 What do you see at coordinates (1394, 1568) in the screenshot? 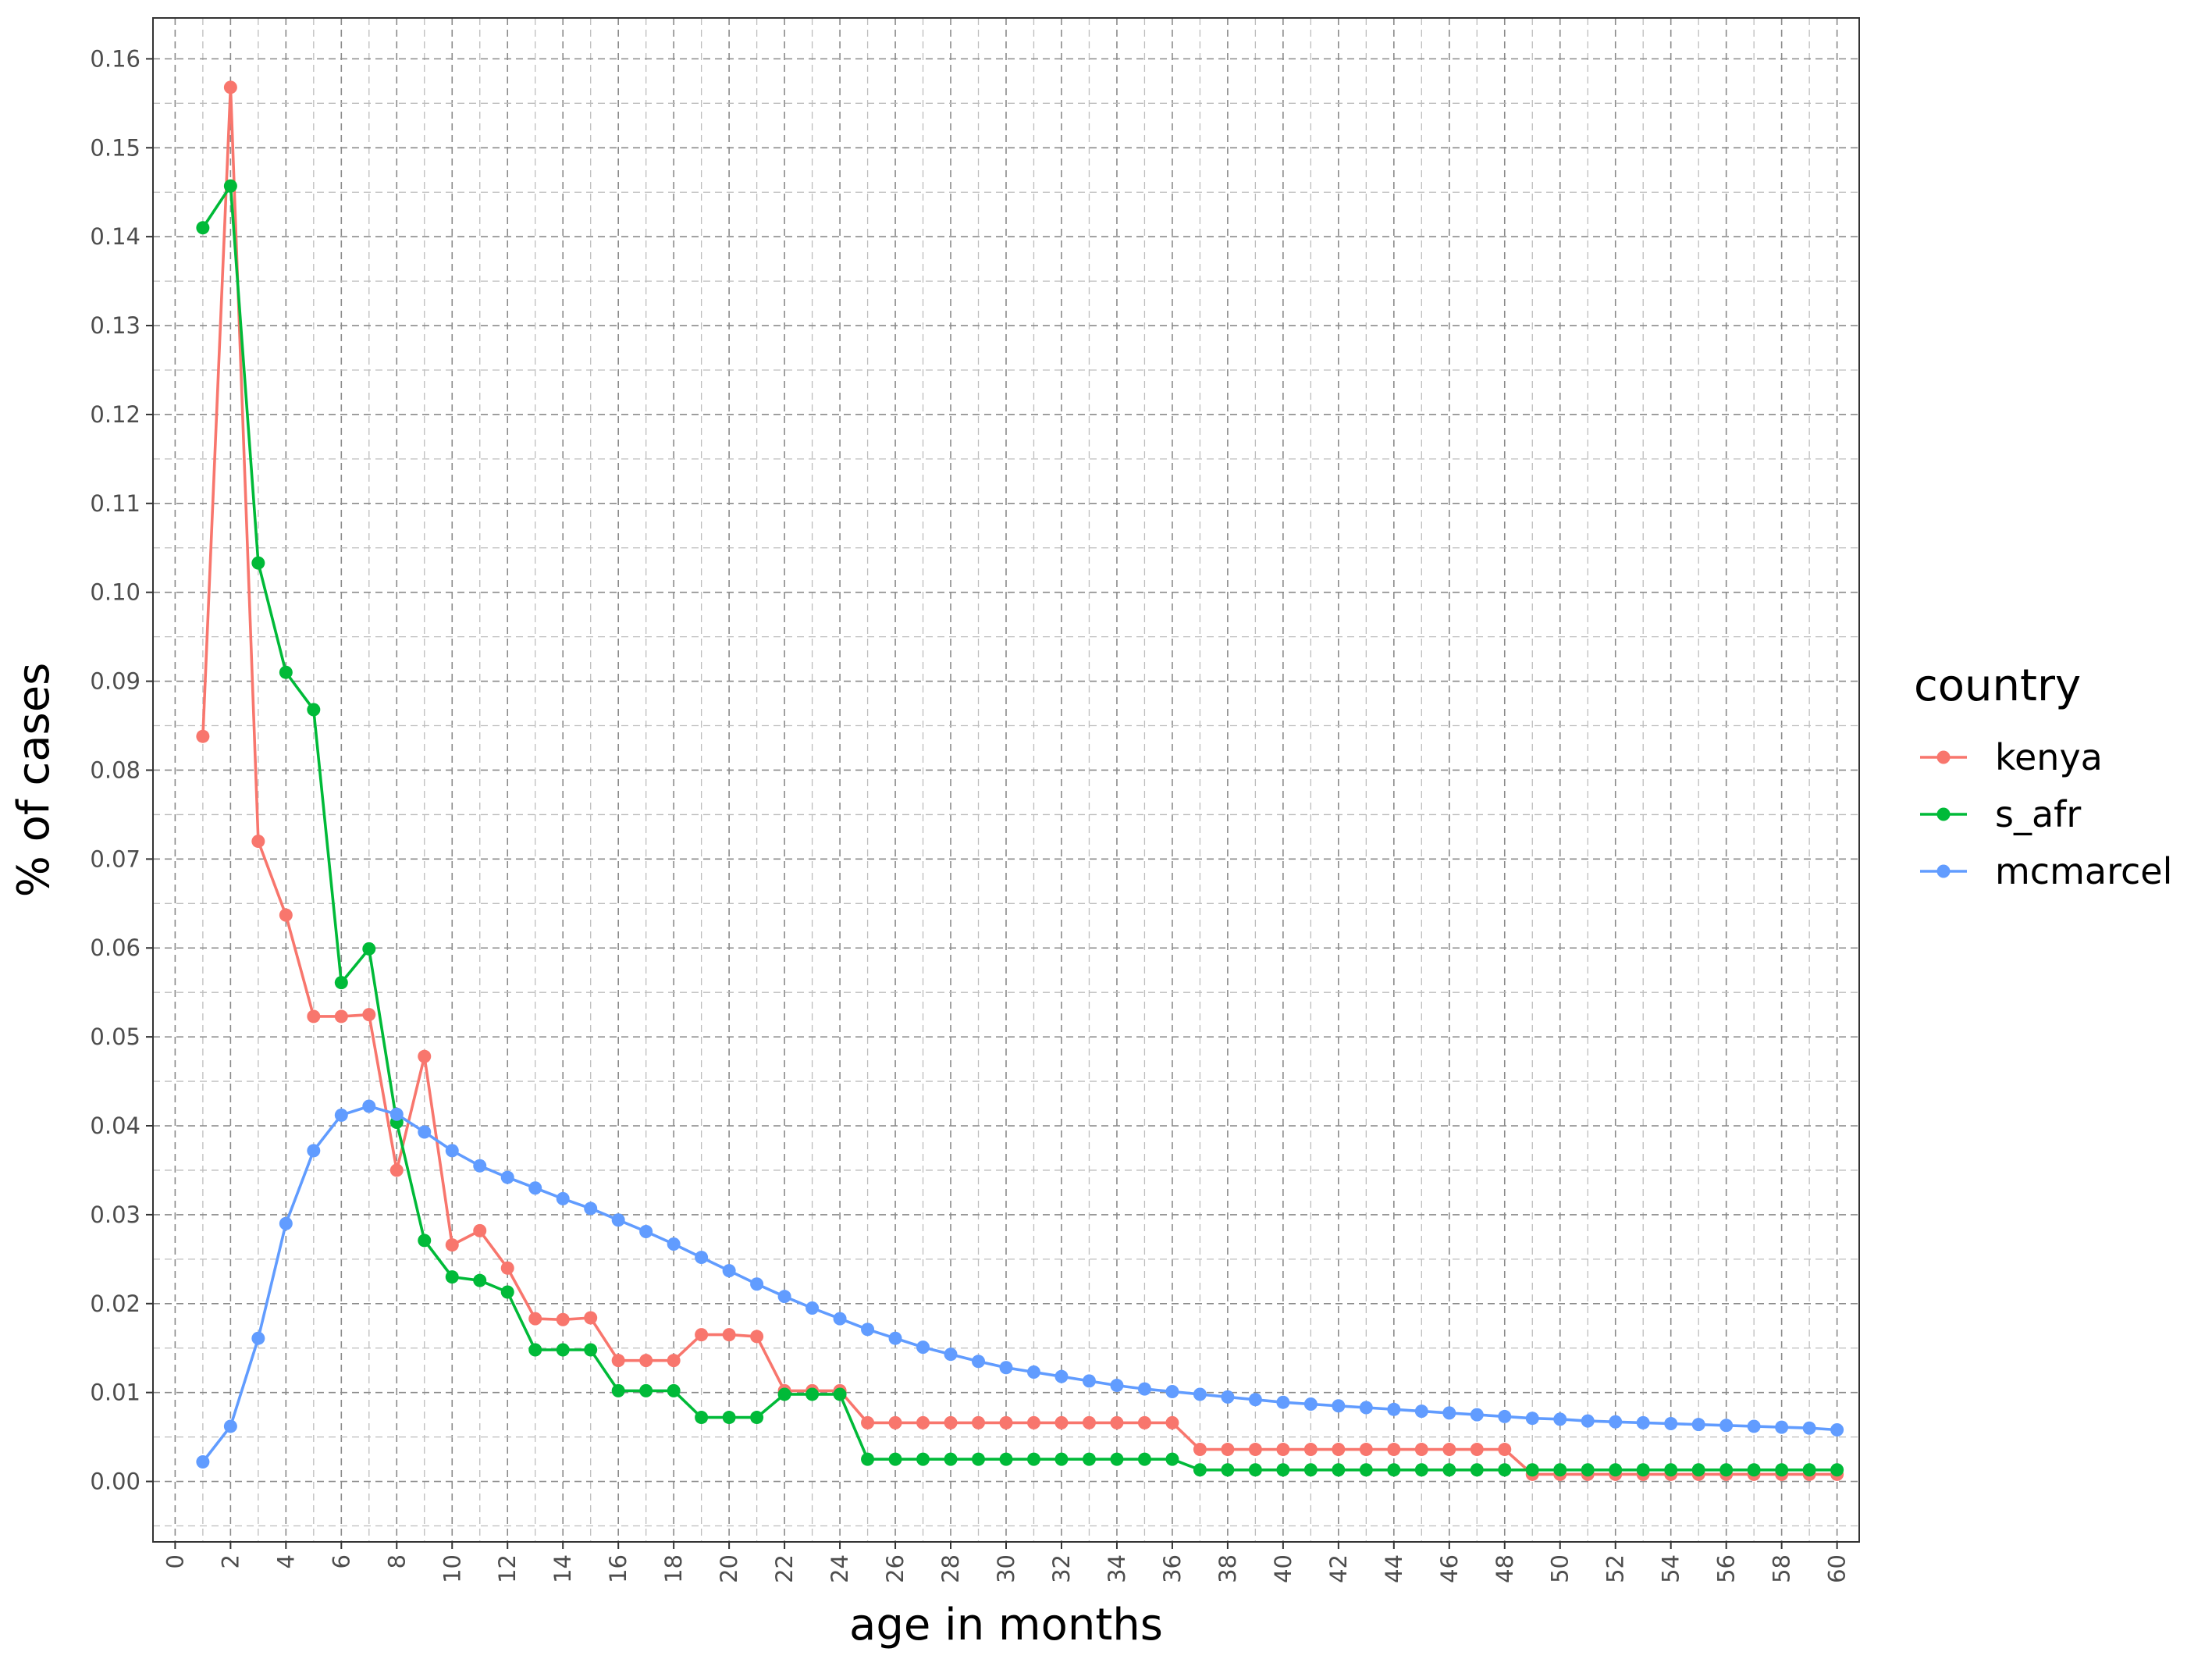
I see `x-tick-label: 44` at bounding box center [1394, 1568].